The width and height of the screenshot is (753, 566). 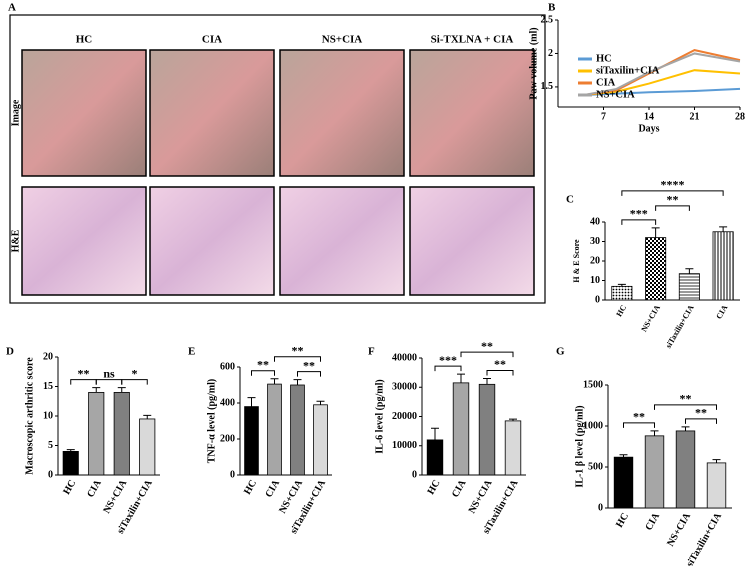 What do you see at coordinates (371, 352) in the screenshot?
I see `panel-label: F` at bounding box center [371, 352].